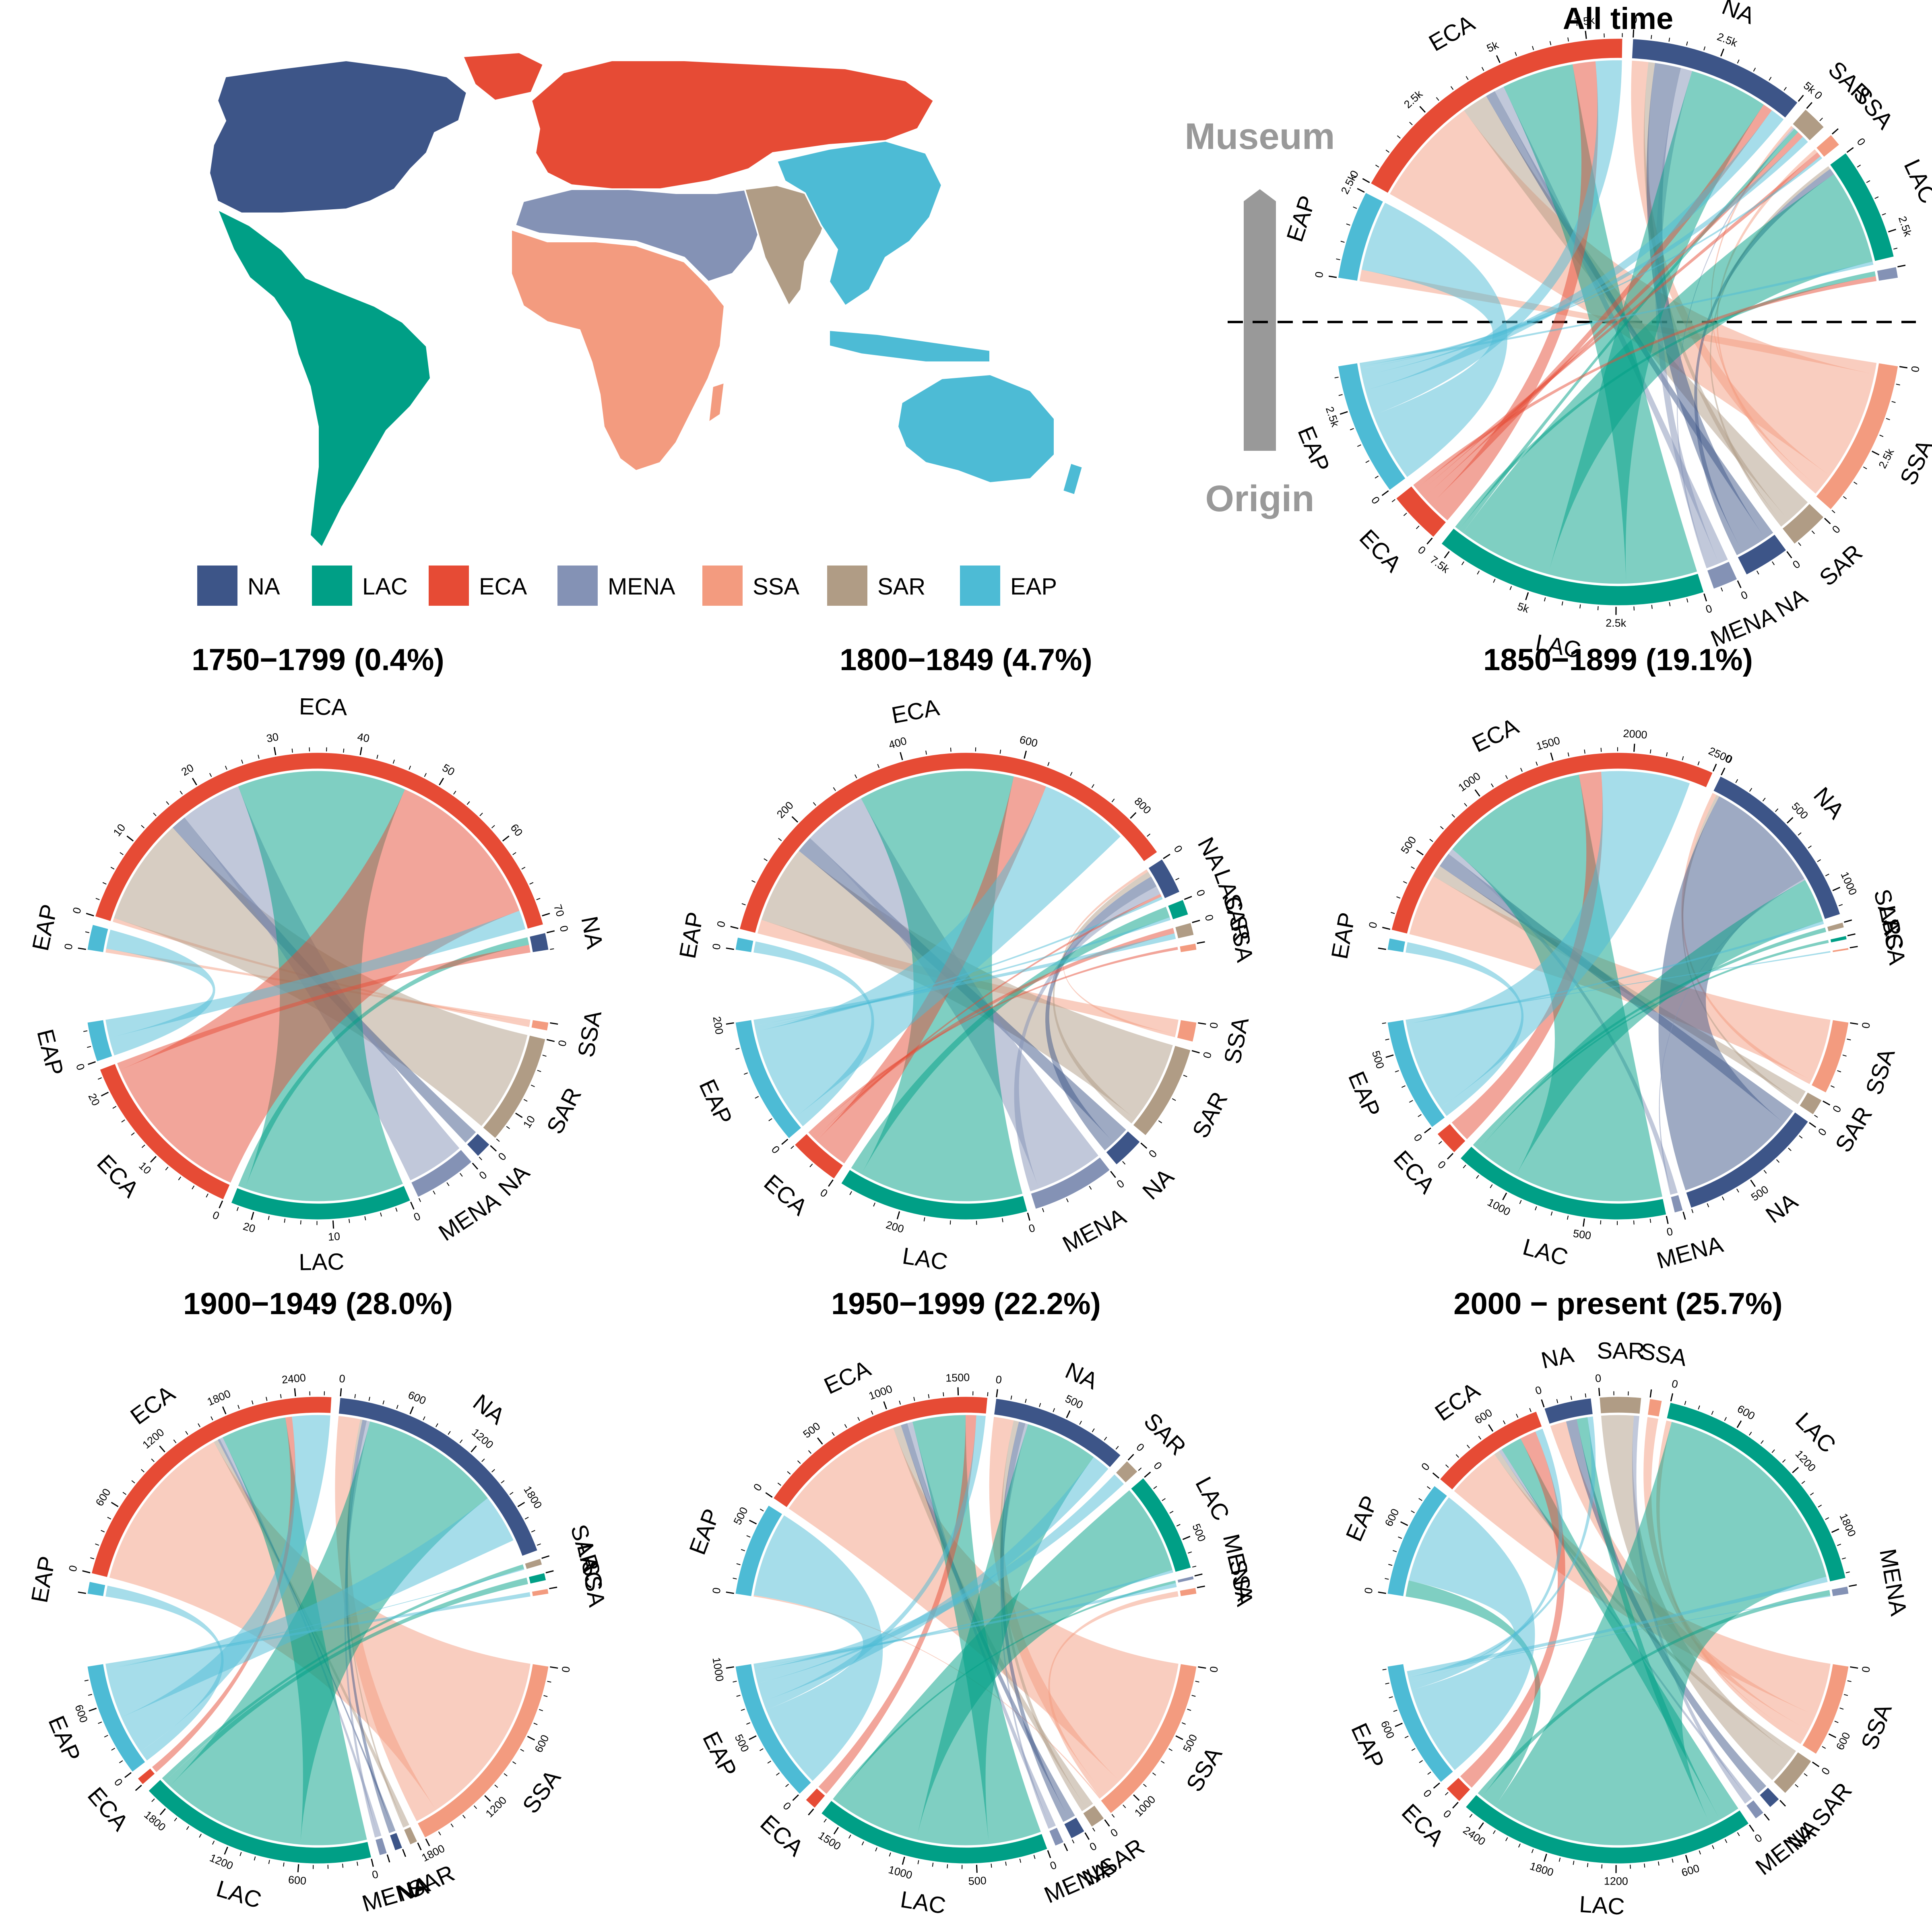 The image size is (1932, 1932). Describe the element at coordinates (1767, 321) in the screenshot. I see `ribbon-ssa-to-ssa` at that location.